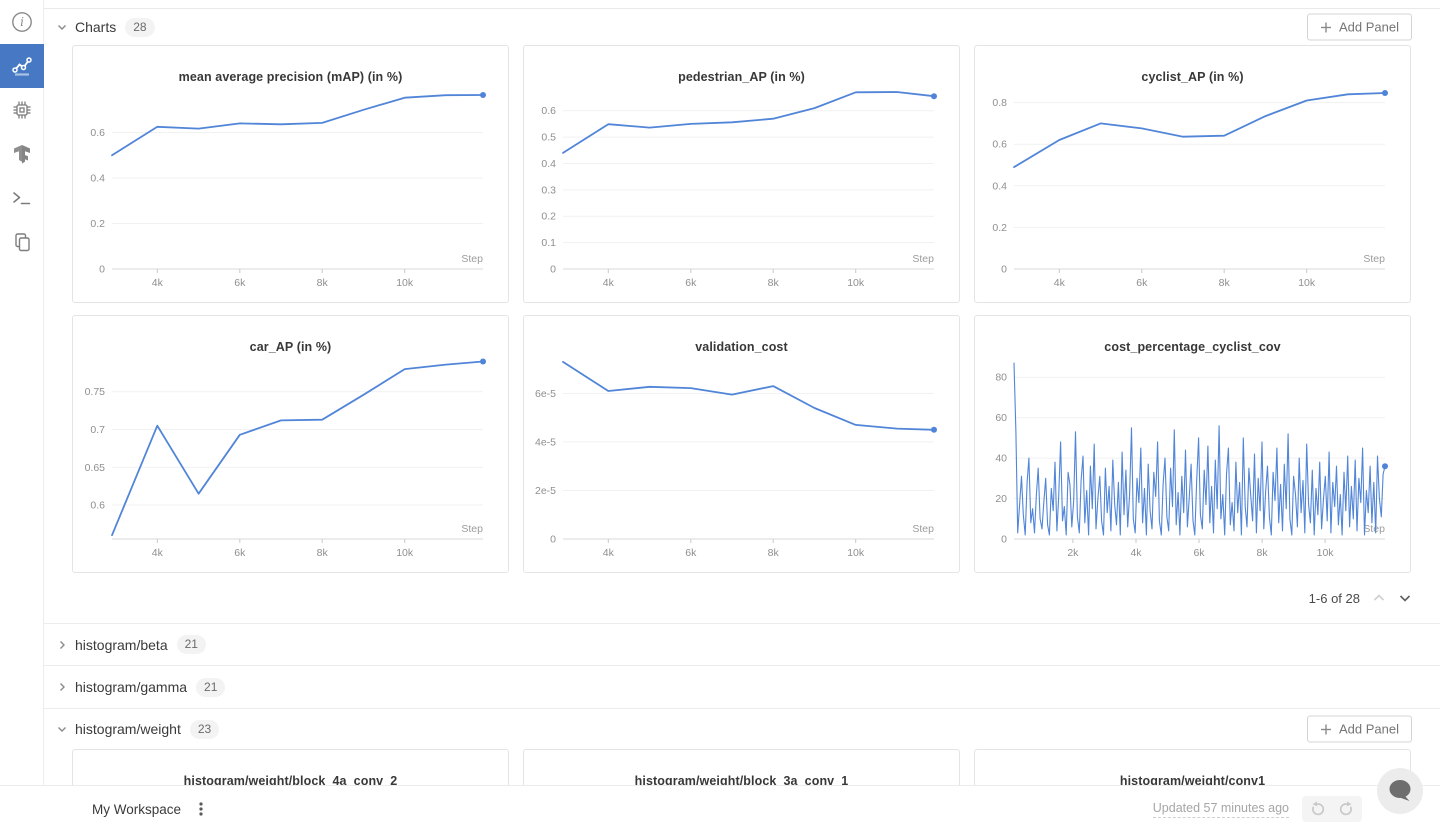 This screenshot has height=832, width=1440. What do you see at coordinates (1192, 77) in the screenshot?
I see `chart-title: cyclist_AP (in %)` at bounding box center [1192, 77].